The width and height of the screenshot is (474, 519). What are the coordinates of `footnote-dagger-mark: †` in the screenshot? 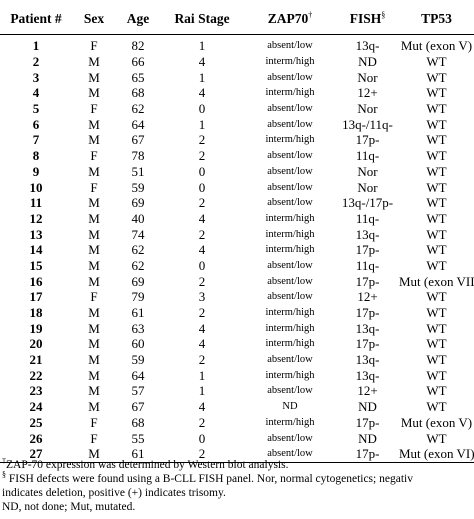 It's located at (4, 462).